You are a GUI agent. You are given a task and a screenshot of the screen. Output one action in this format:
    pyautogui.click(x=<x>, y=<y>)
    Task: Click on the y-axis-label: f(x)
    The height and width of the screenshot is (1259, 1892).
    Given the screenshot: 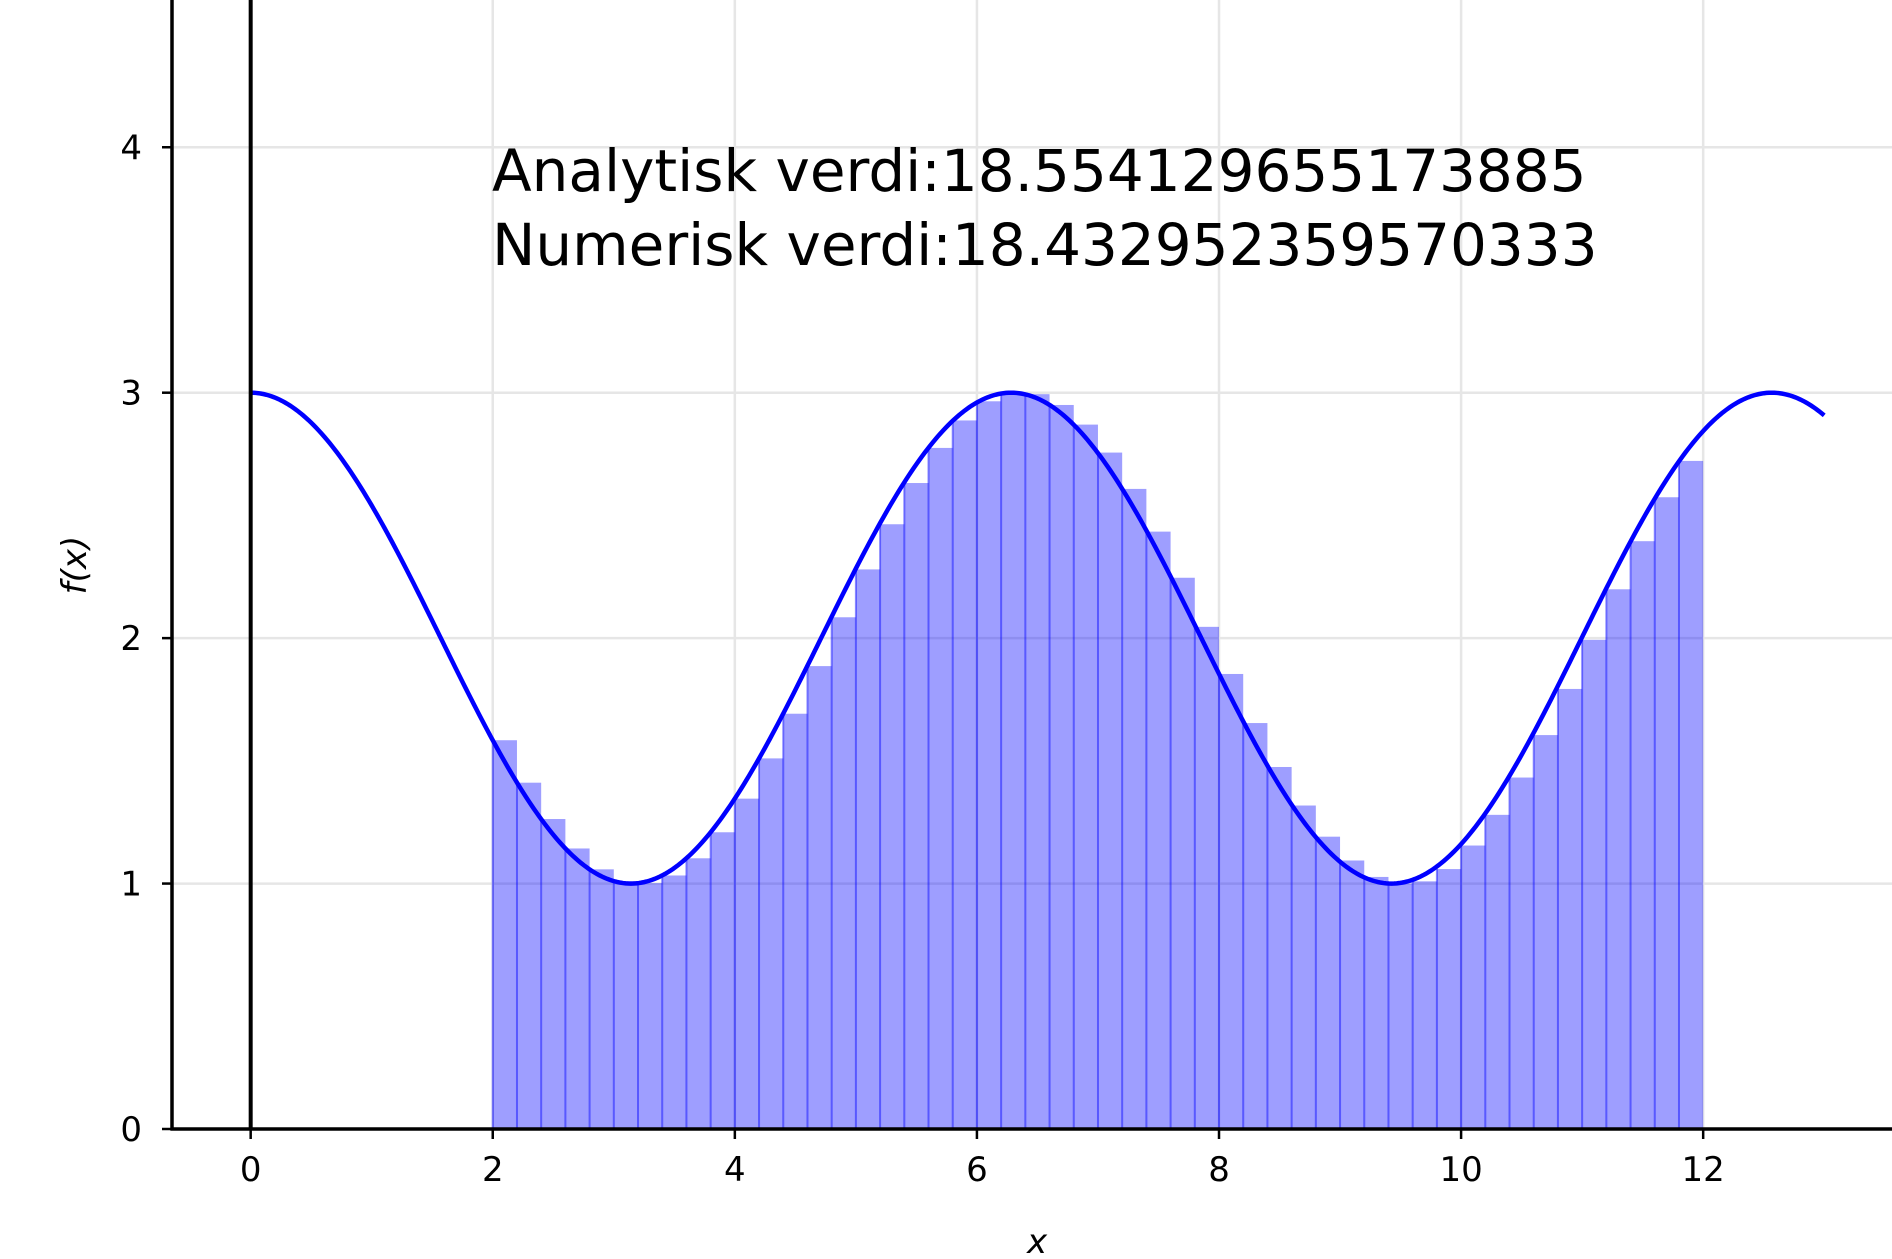 What is the action you would take?
    pyautogui.click(x=75, y=565)
    